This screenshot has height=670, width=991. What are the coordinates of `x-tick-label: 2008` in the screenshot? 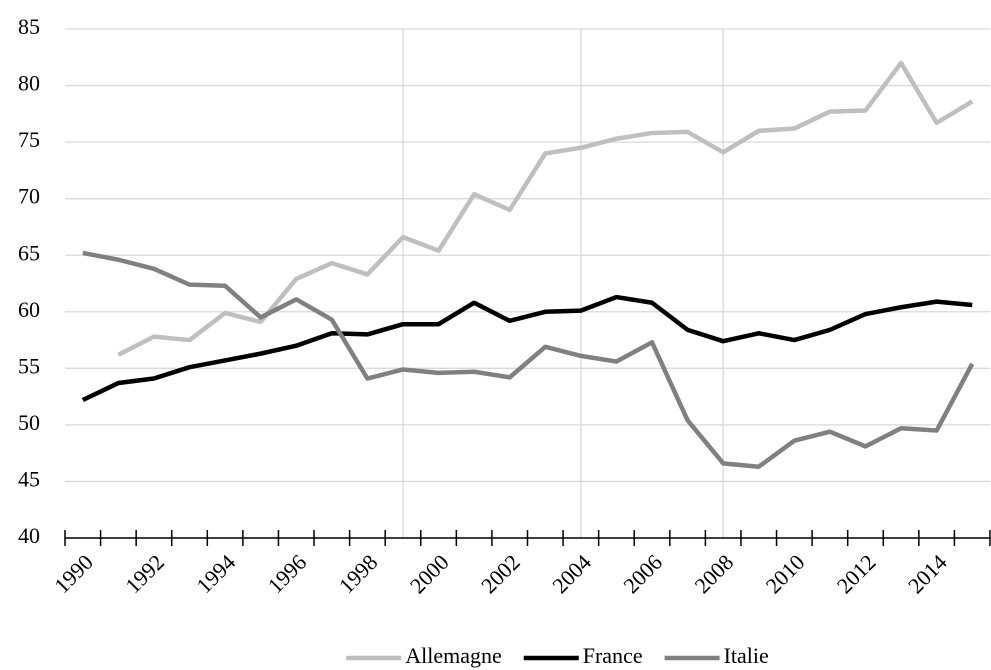 It's located at (713, 573).